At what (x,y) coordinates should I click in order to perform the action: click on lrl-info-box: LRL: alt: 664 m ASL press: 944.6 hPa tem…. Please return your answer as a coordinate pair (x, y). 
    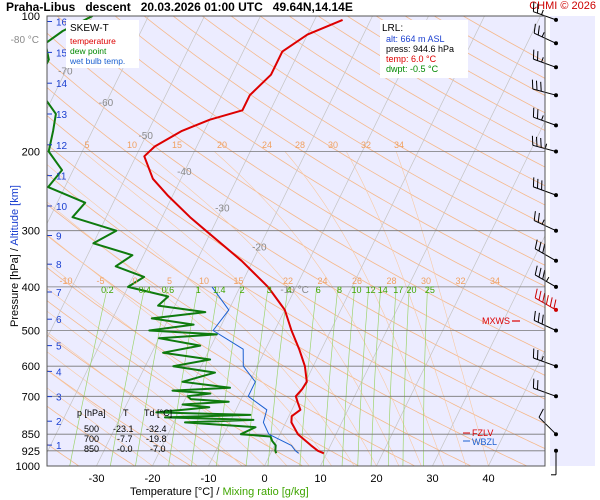
    Looking at the image, I should click on (424, 49).